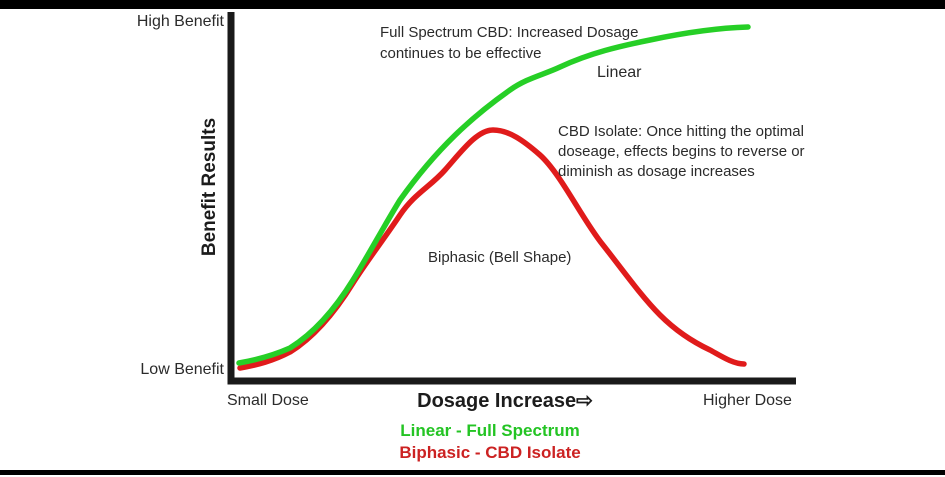 This screenshot has width=945, height=477. I want to click on x-axis-higher-dose-label: Higher Dose, so click(747, 400).